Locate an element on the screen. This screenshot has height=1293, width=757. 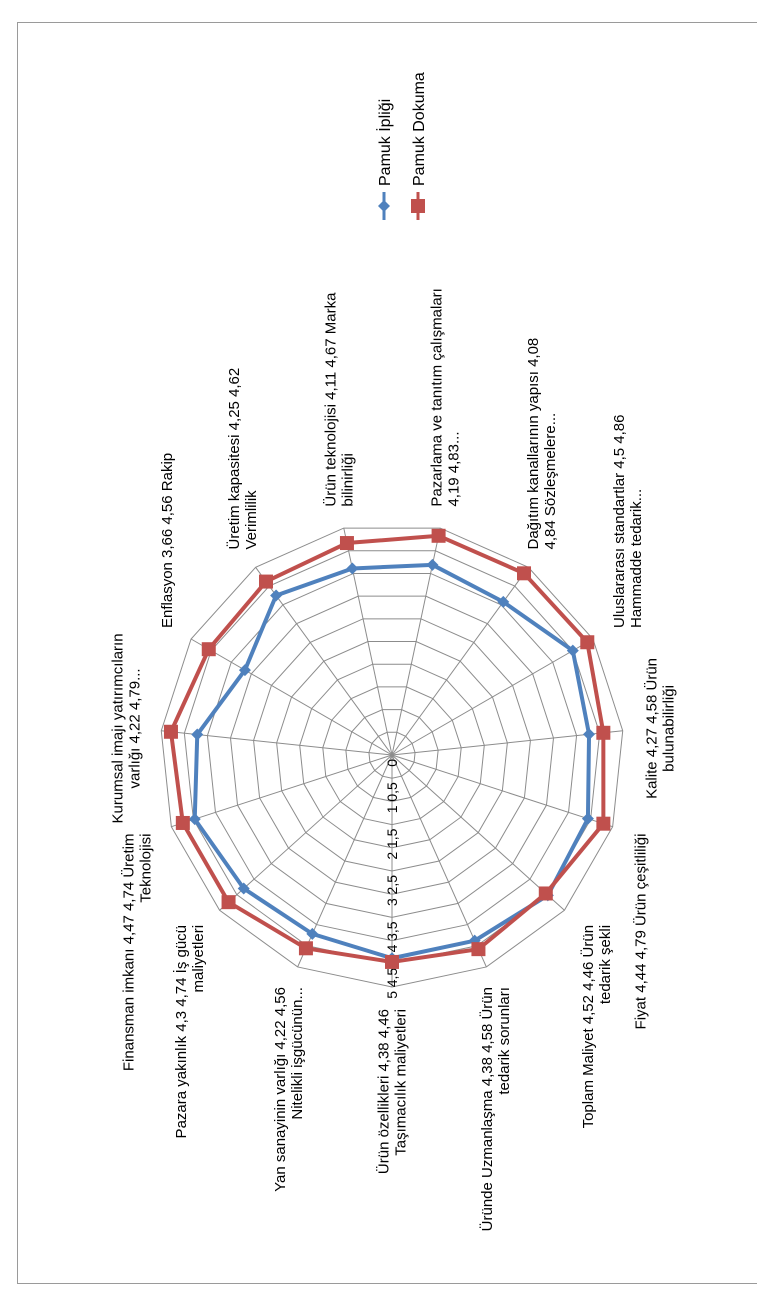
r-tick-label: 4,5 is located at coordinates (392, 978).